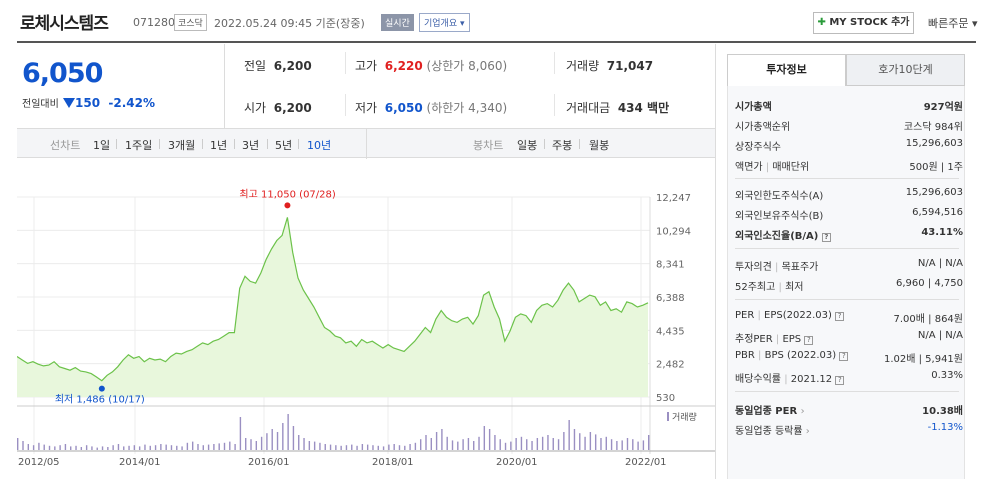  What do you see at coordinates (102, 145) in the screenshot?
I see `period-1d: 1일` at bounding box center [102, 145].